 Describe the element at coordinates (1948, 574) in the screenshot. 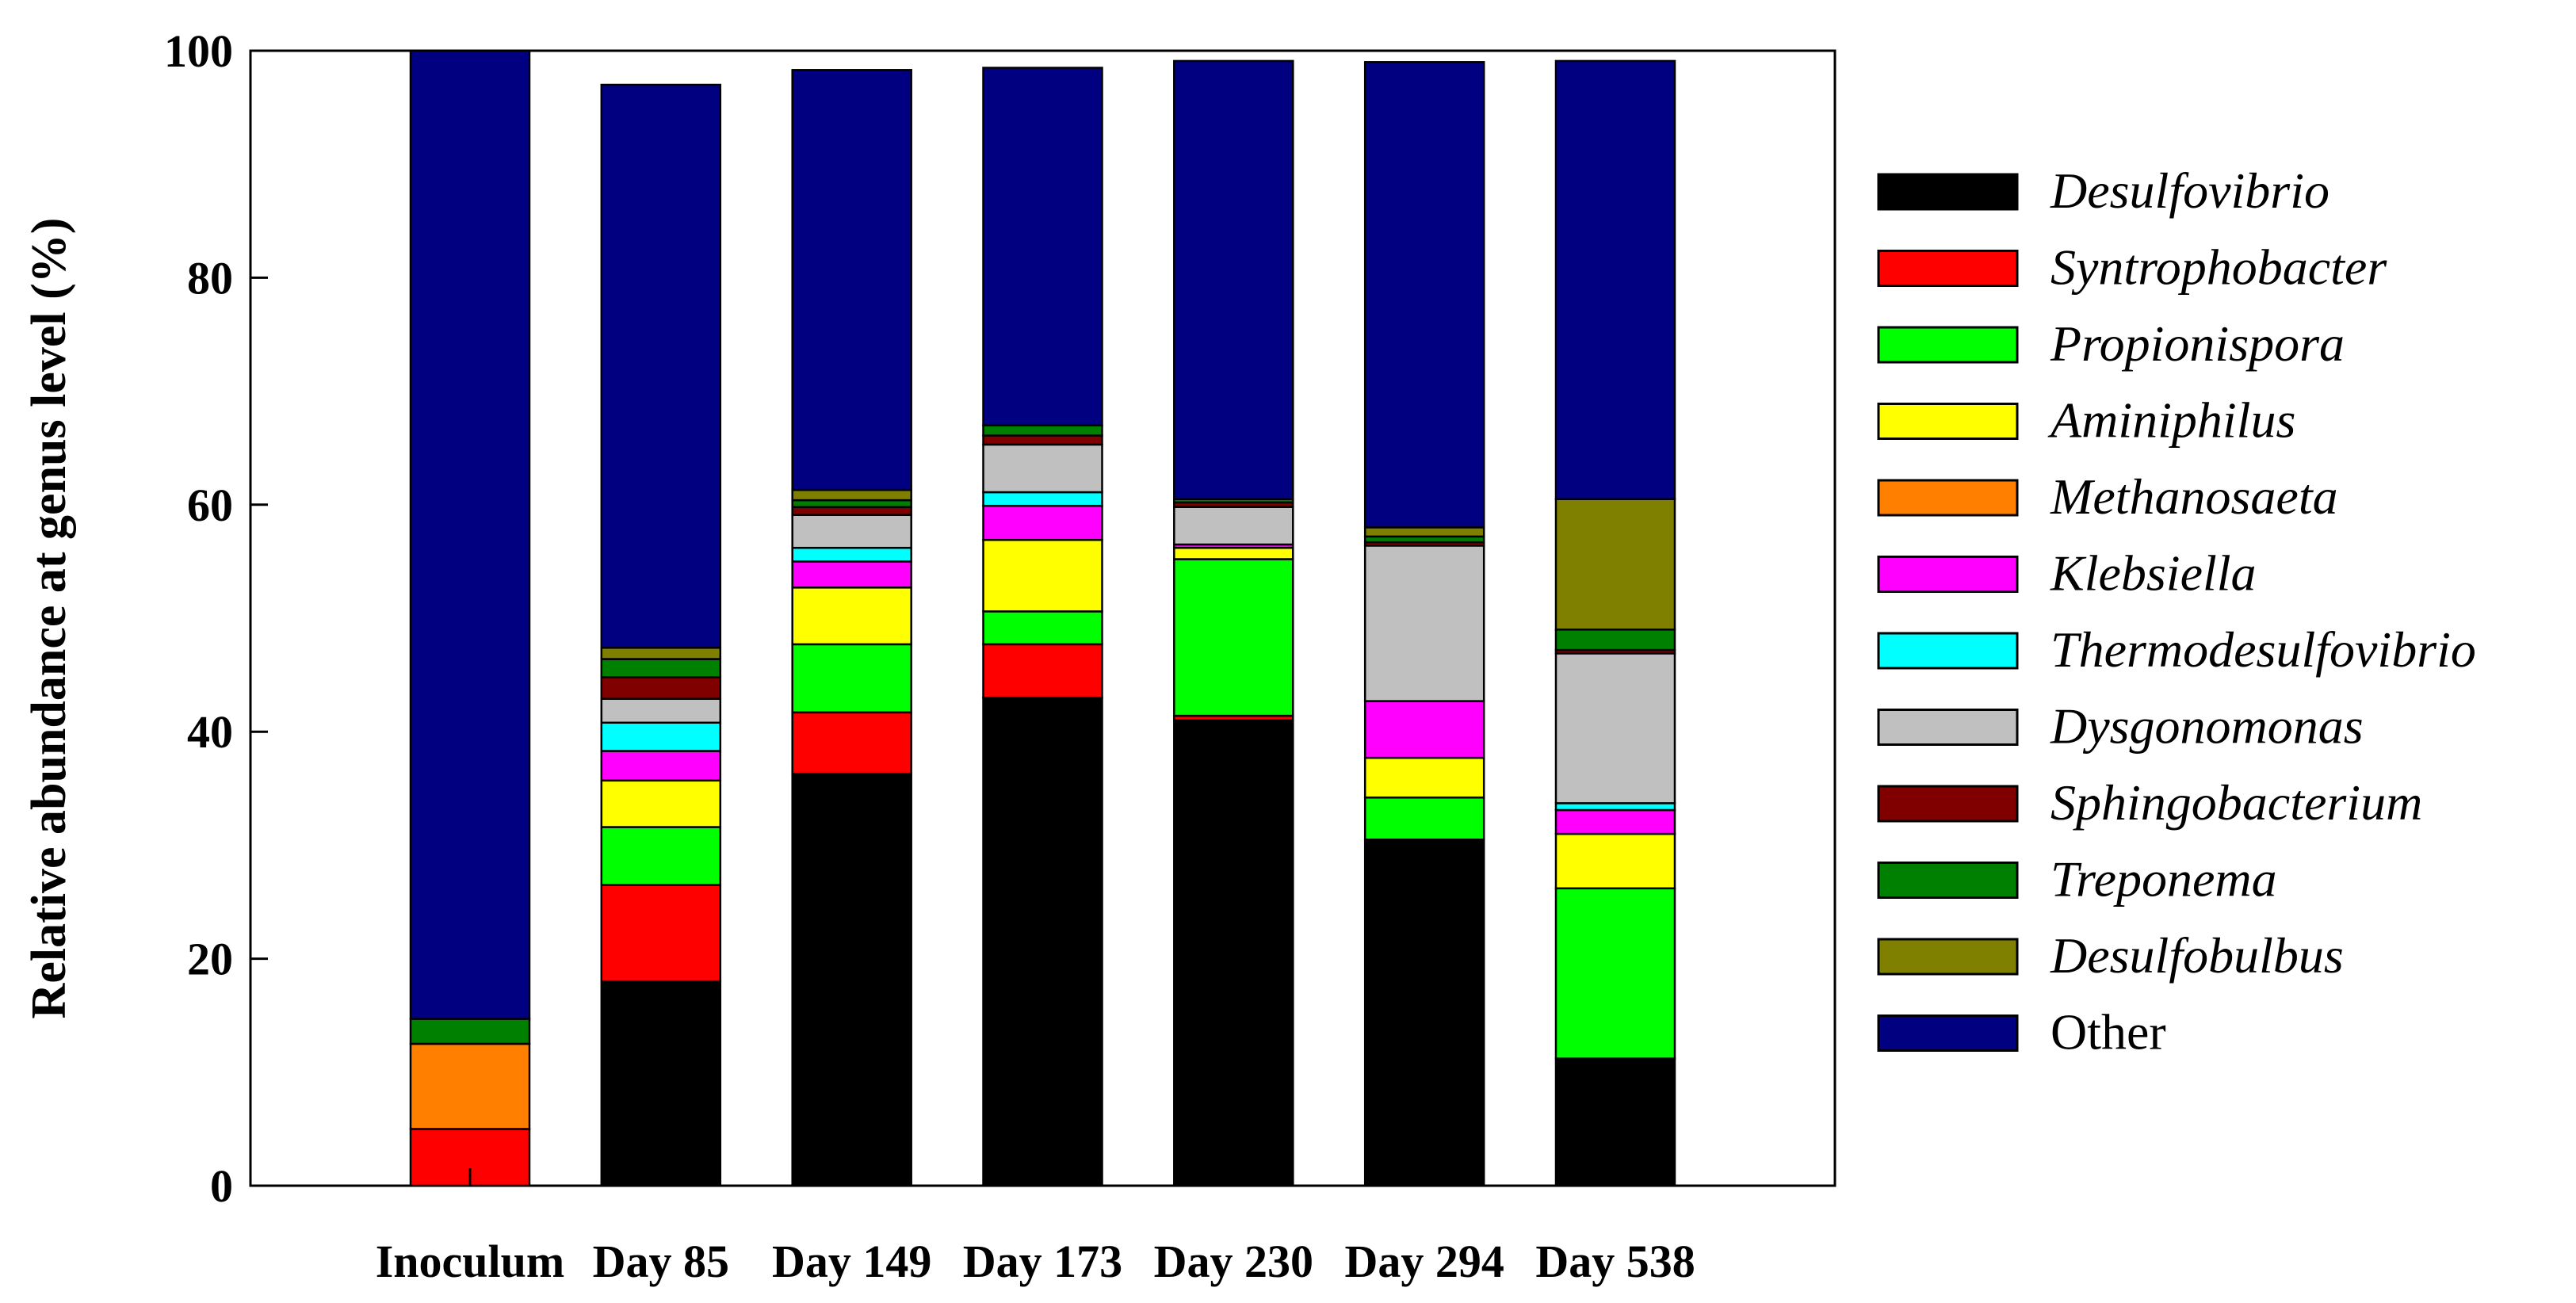

I see `legend-swatch-klebsiella` at that location.